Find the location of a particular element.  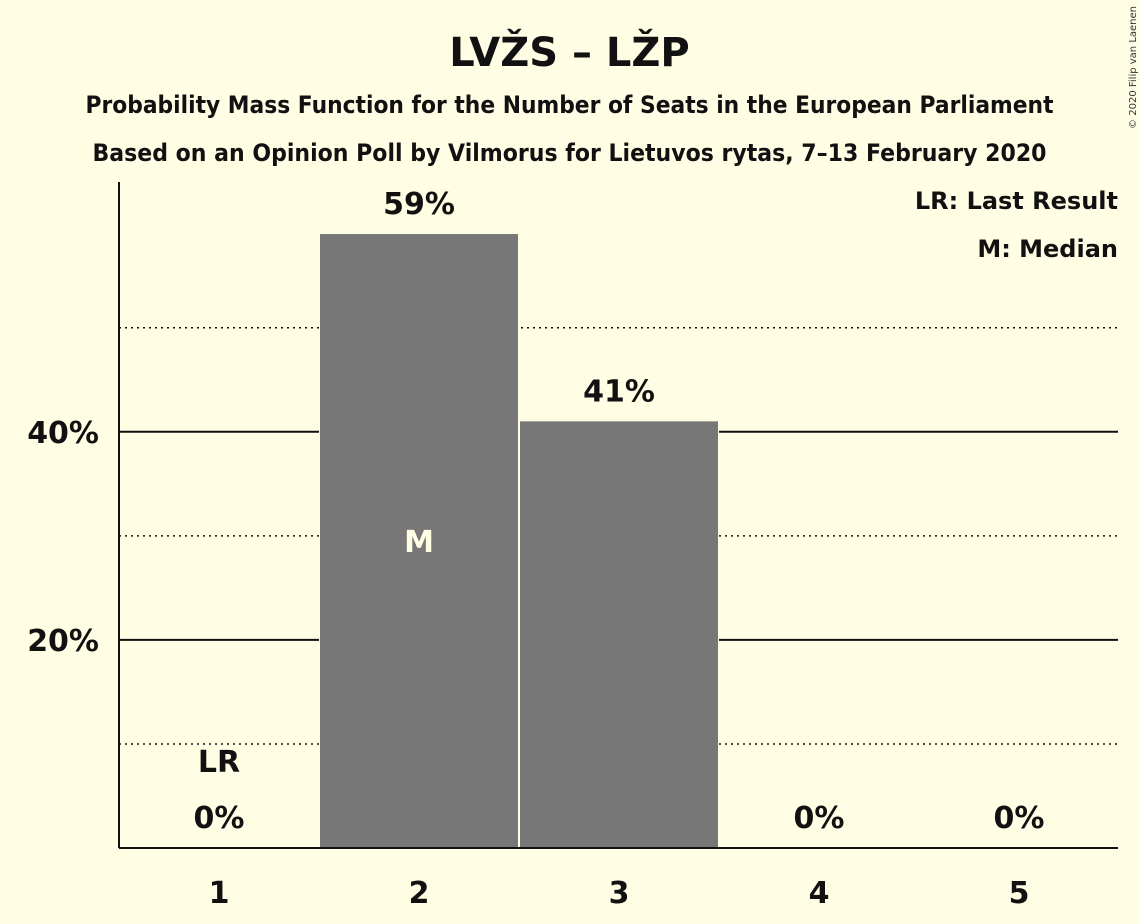

copyright-notice: © 2020 Filip van Laenen is located at coordinates (1133, 67).